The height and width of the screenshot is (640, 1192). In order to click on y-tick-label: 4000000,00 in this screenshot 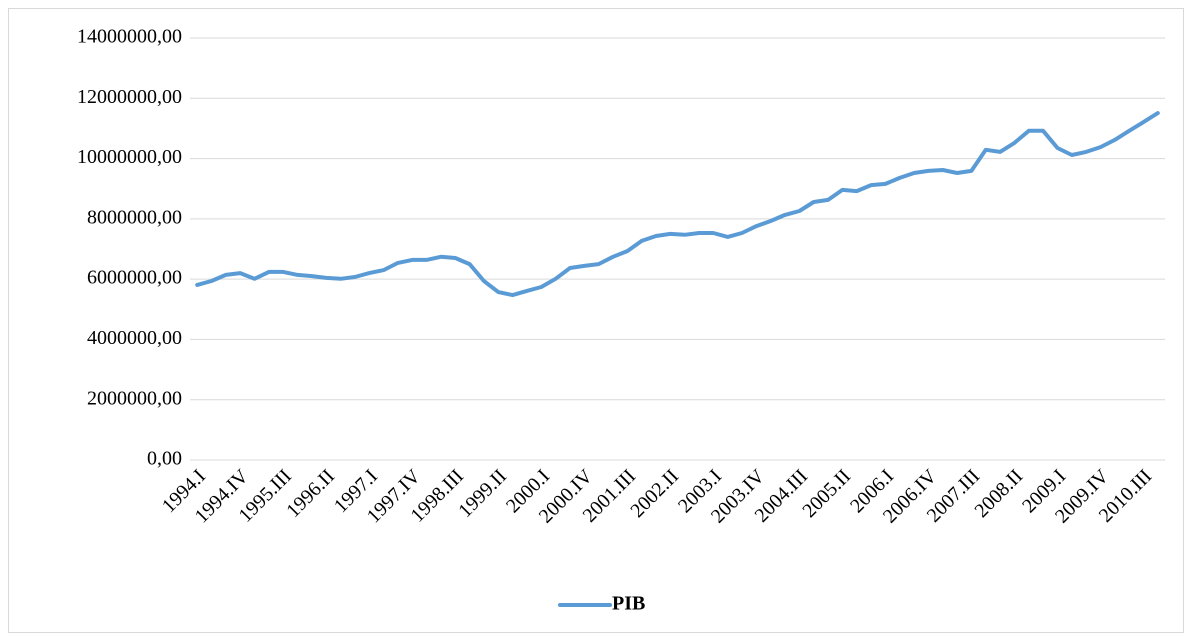, I will do `click(134, 338)`.